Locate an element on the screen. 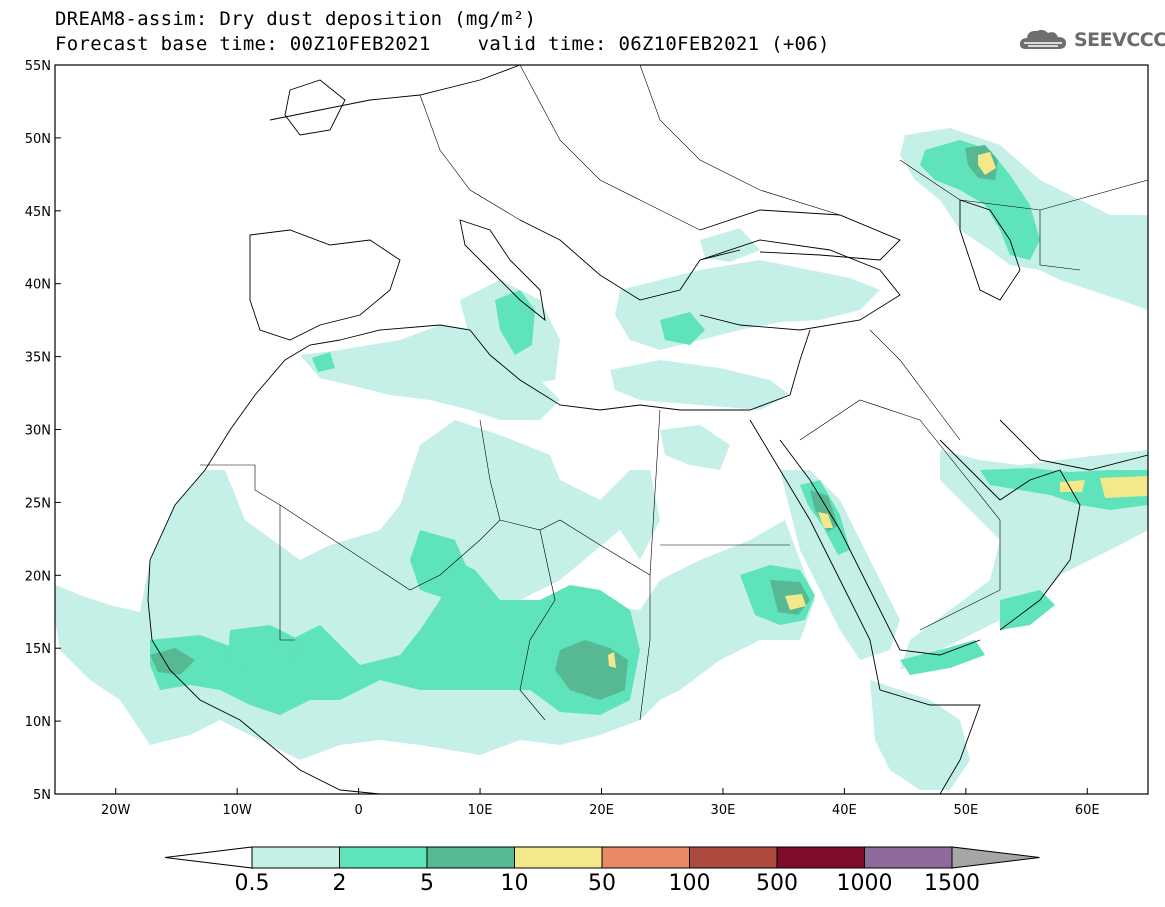 The image size is (1165, 907). deposition-area-red-sea-dark is located at coordinates (824, 511).